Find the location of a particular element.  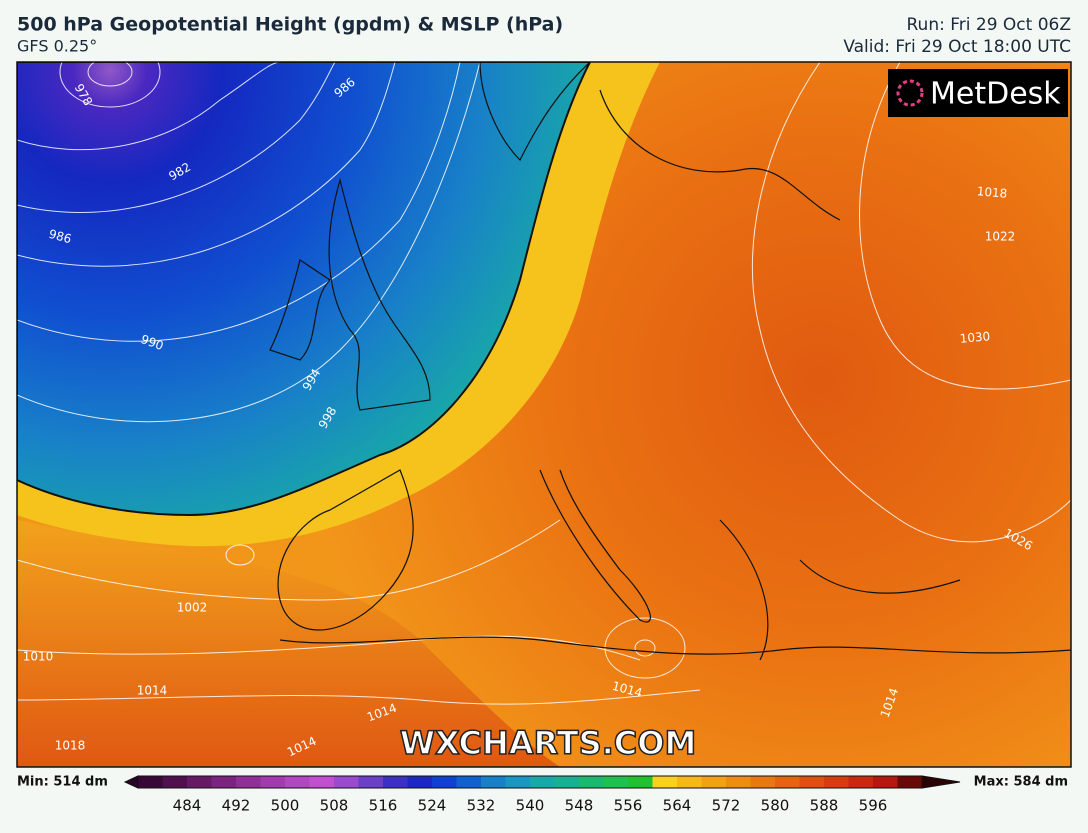

logo-box is located at coordinates (978, 93).